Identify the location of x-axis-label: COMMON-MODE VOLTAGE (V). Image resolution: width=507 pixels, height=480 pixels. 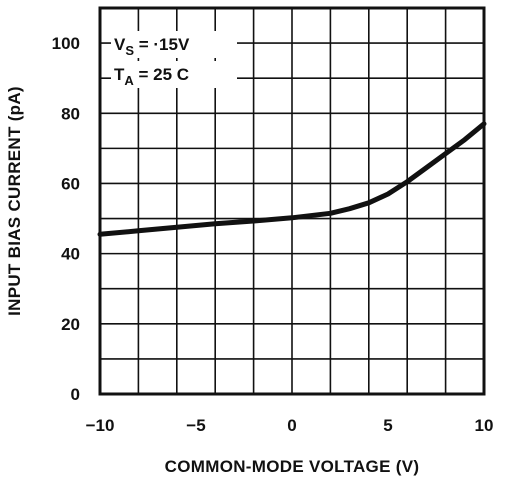
(292, 466).